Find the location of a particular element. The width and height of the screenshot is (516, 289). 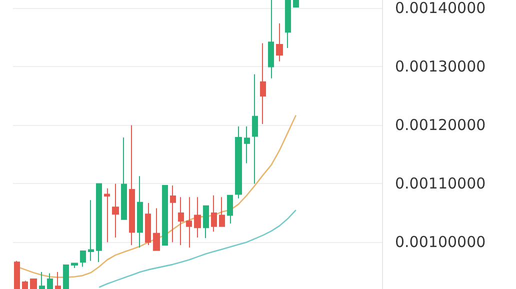

y-tick-label: 0.00130000 is located at coordinates (440, 67).